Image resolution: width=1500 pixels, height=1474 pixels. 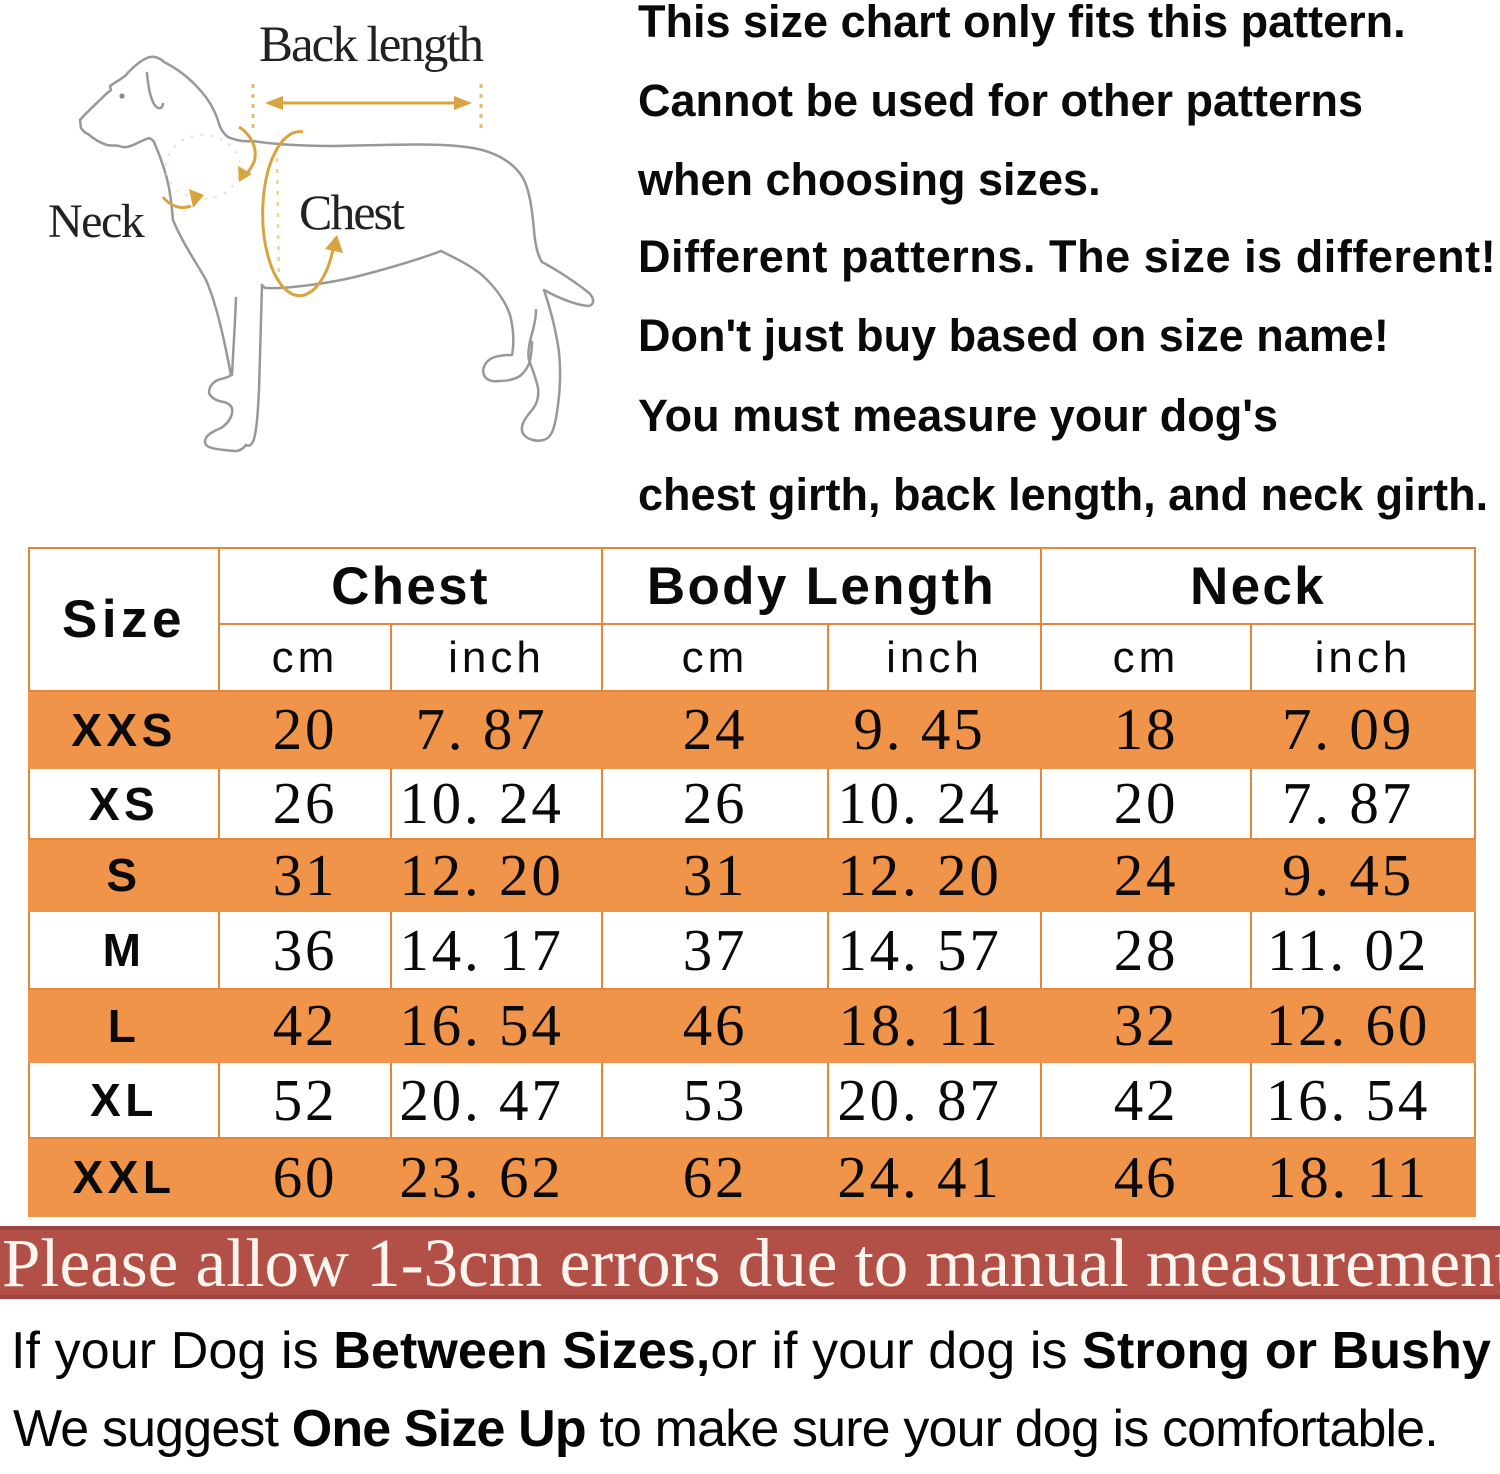 What do you see at coordinates (371, 45) in the screenshot?
I see `svg-text: Back length` at bounding box center [371, 45].